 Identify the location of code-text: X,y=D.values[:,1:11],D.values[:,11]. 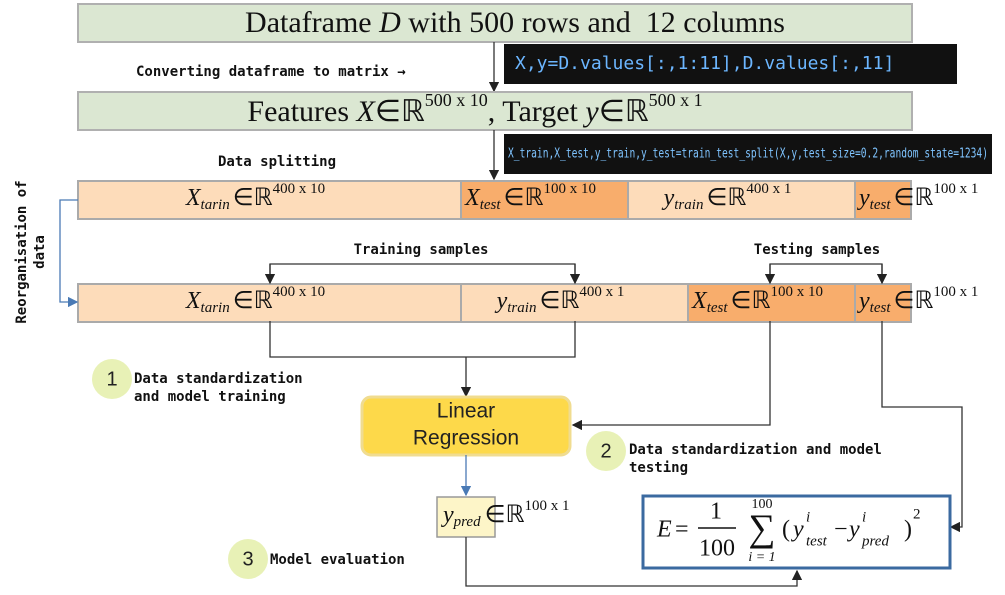
(704, 63).